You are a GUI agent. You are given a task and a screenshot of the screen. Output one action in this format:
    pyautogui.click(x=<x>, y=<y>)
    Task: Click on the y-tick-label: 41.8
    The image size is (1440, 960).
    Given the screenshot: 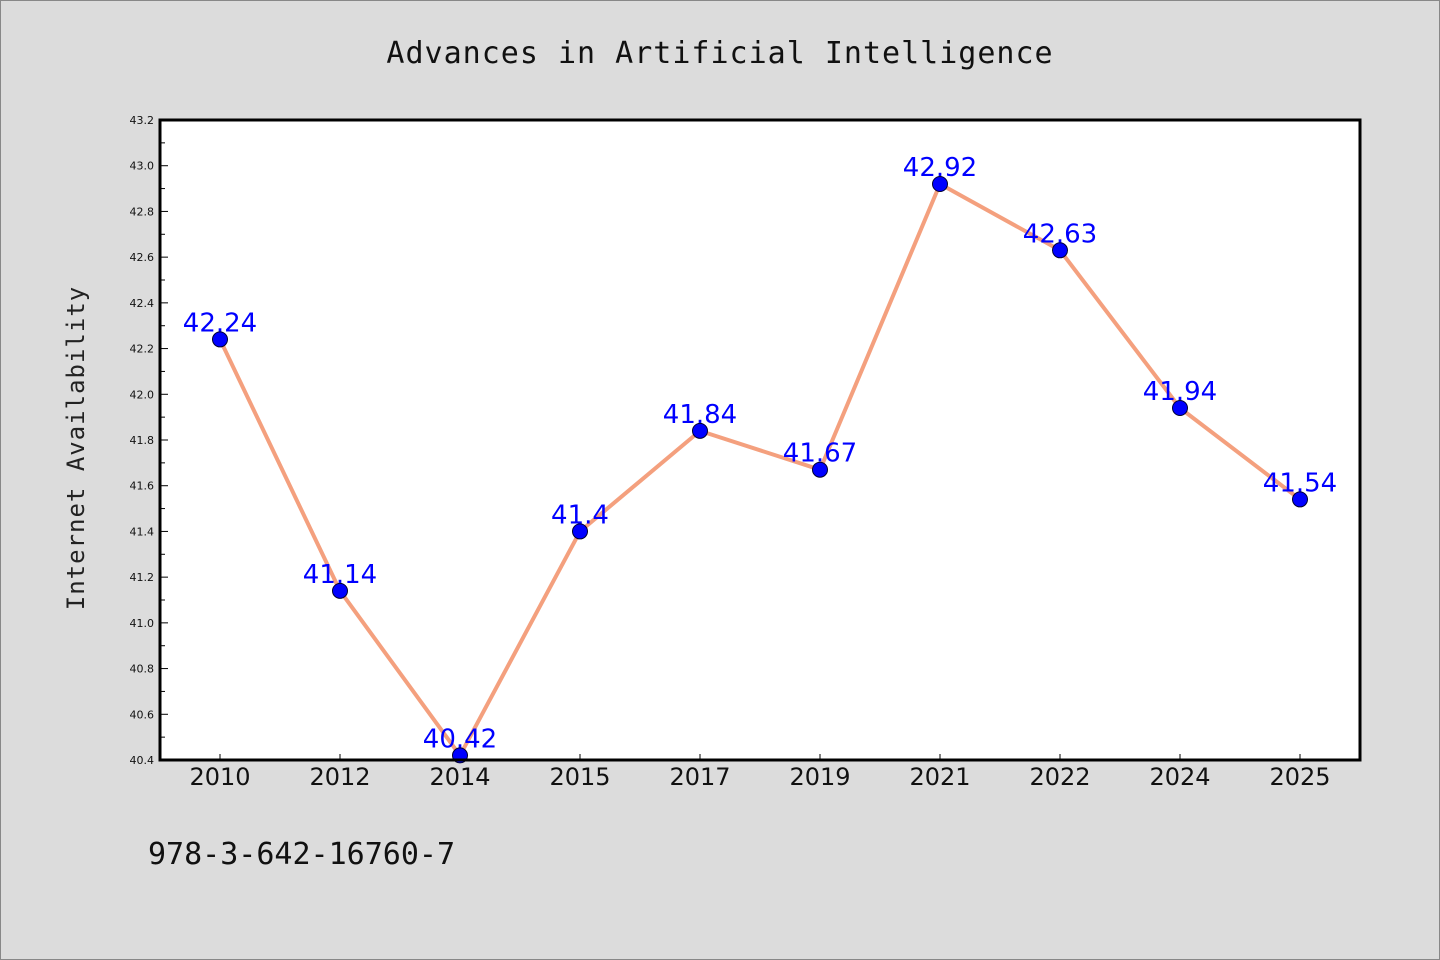 What is the action you would take?
    pyautogui.click(x=142, y=440)
    